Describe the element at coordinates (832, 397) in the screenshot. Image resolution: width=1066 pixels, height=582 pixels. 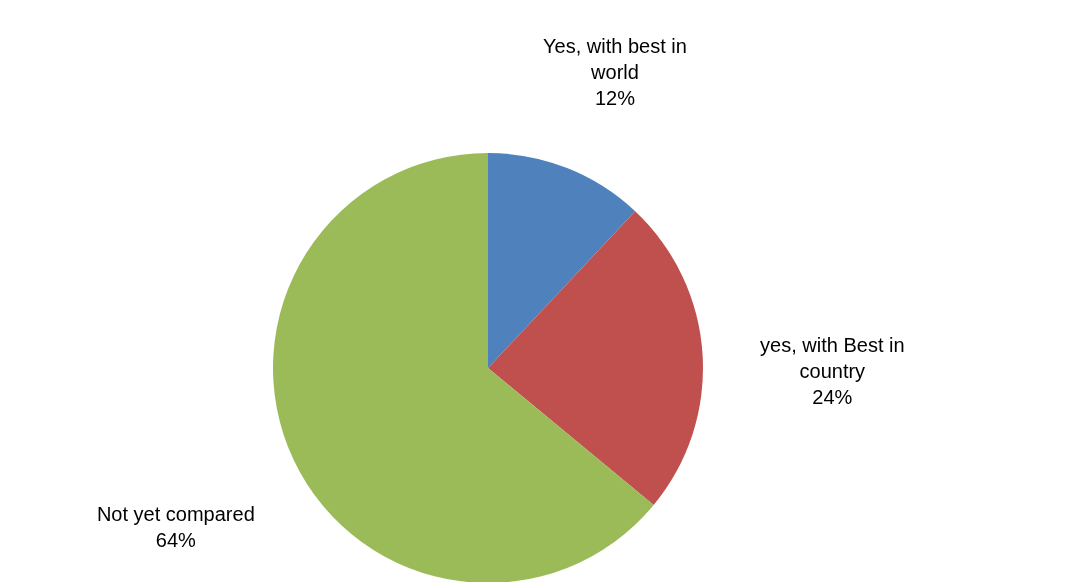
I see `data-label: 24%` at that location.